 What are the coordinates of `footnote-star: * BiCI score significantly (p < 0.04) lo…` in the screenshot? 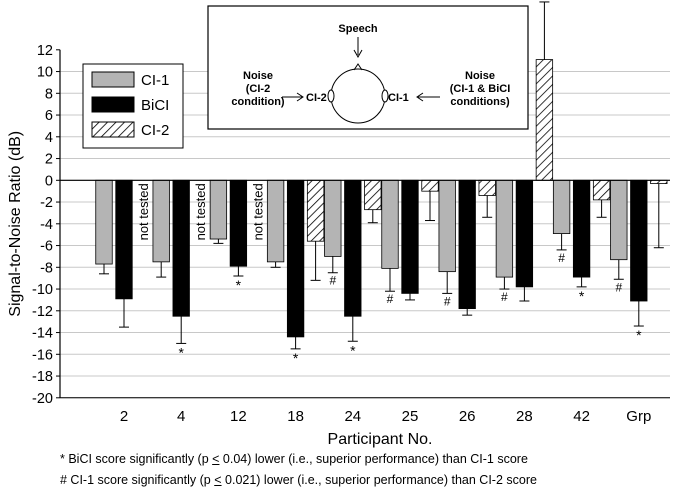 It's located at (294, 459).